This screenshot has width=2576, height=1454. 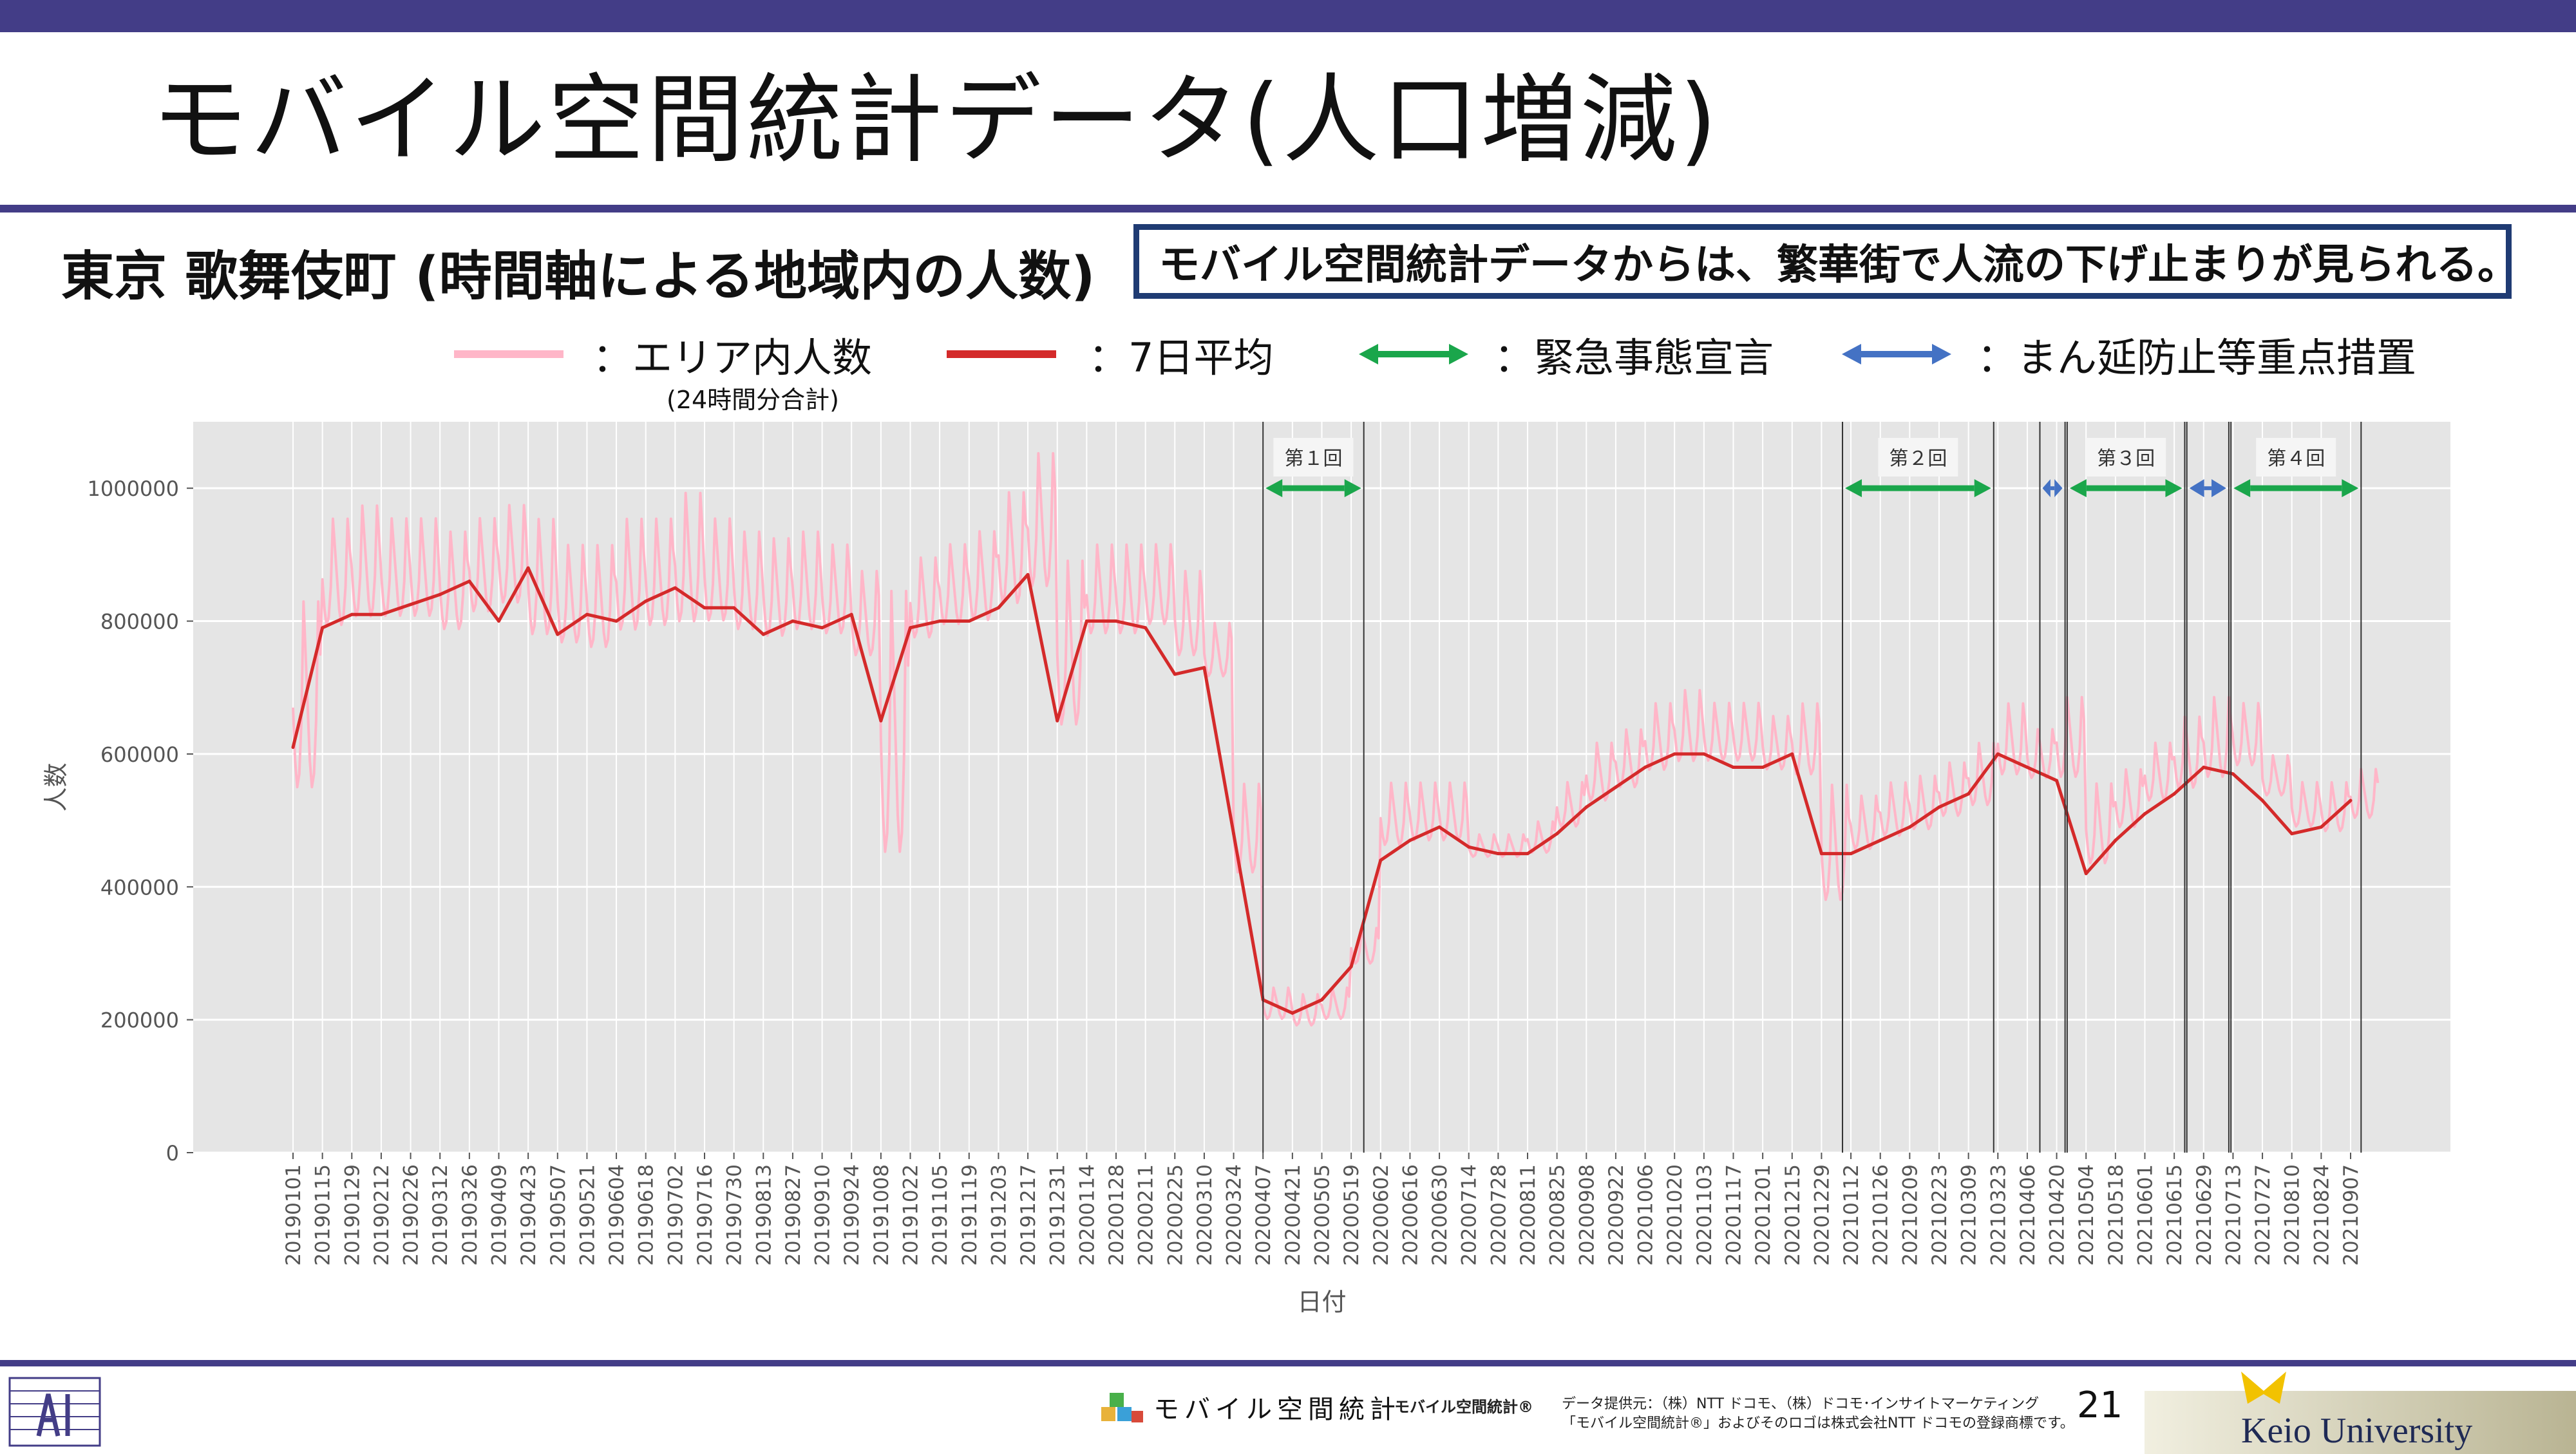 I want to click on x-tick-label: 20210601, so click(x=2145, y=1215).